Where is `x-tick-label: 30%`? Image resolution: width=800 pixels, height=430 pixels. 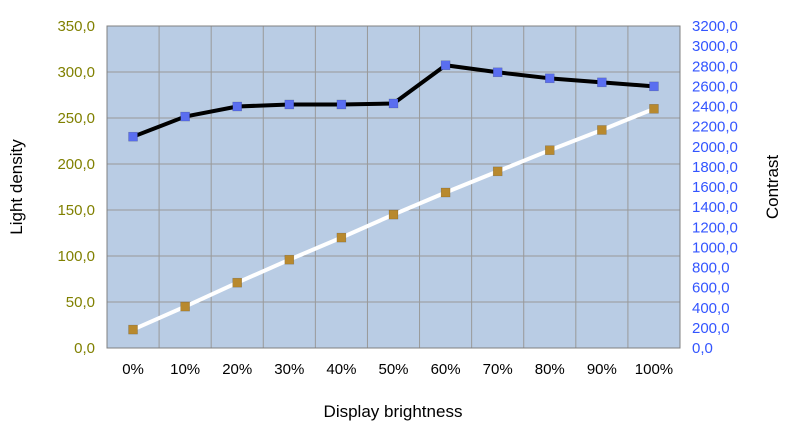
x-tick-label: 30% is located at coordinates (289, 369).